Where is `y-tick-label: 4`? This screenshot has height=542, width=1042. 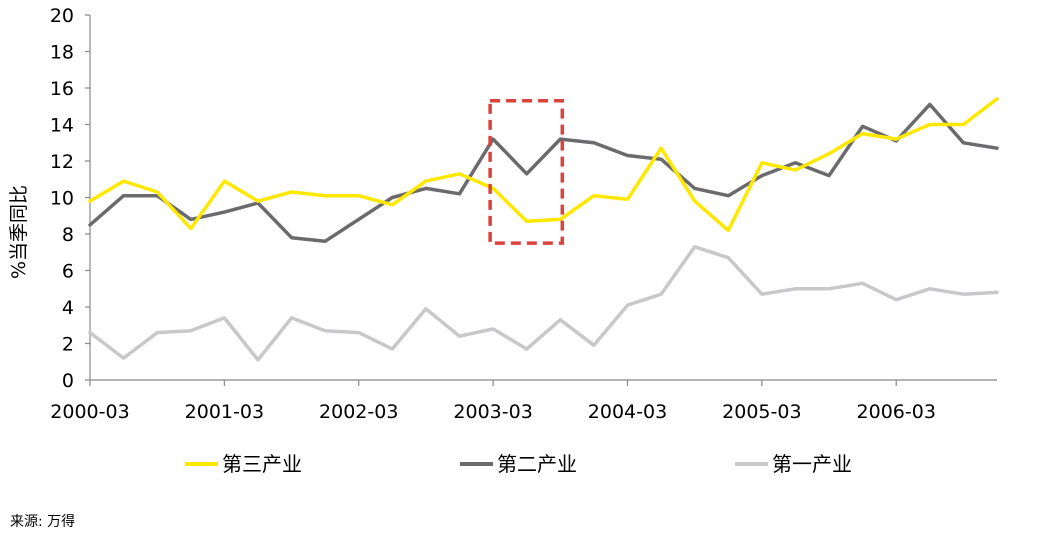
y-tick-label: 4 is located at coordinates (68, 308).